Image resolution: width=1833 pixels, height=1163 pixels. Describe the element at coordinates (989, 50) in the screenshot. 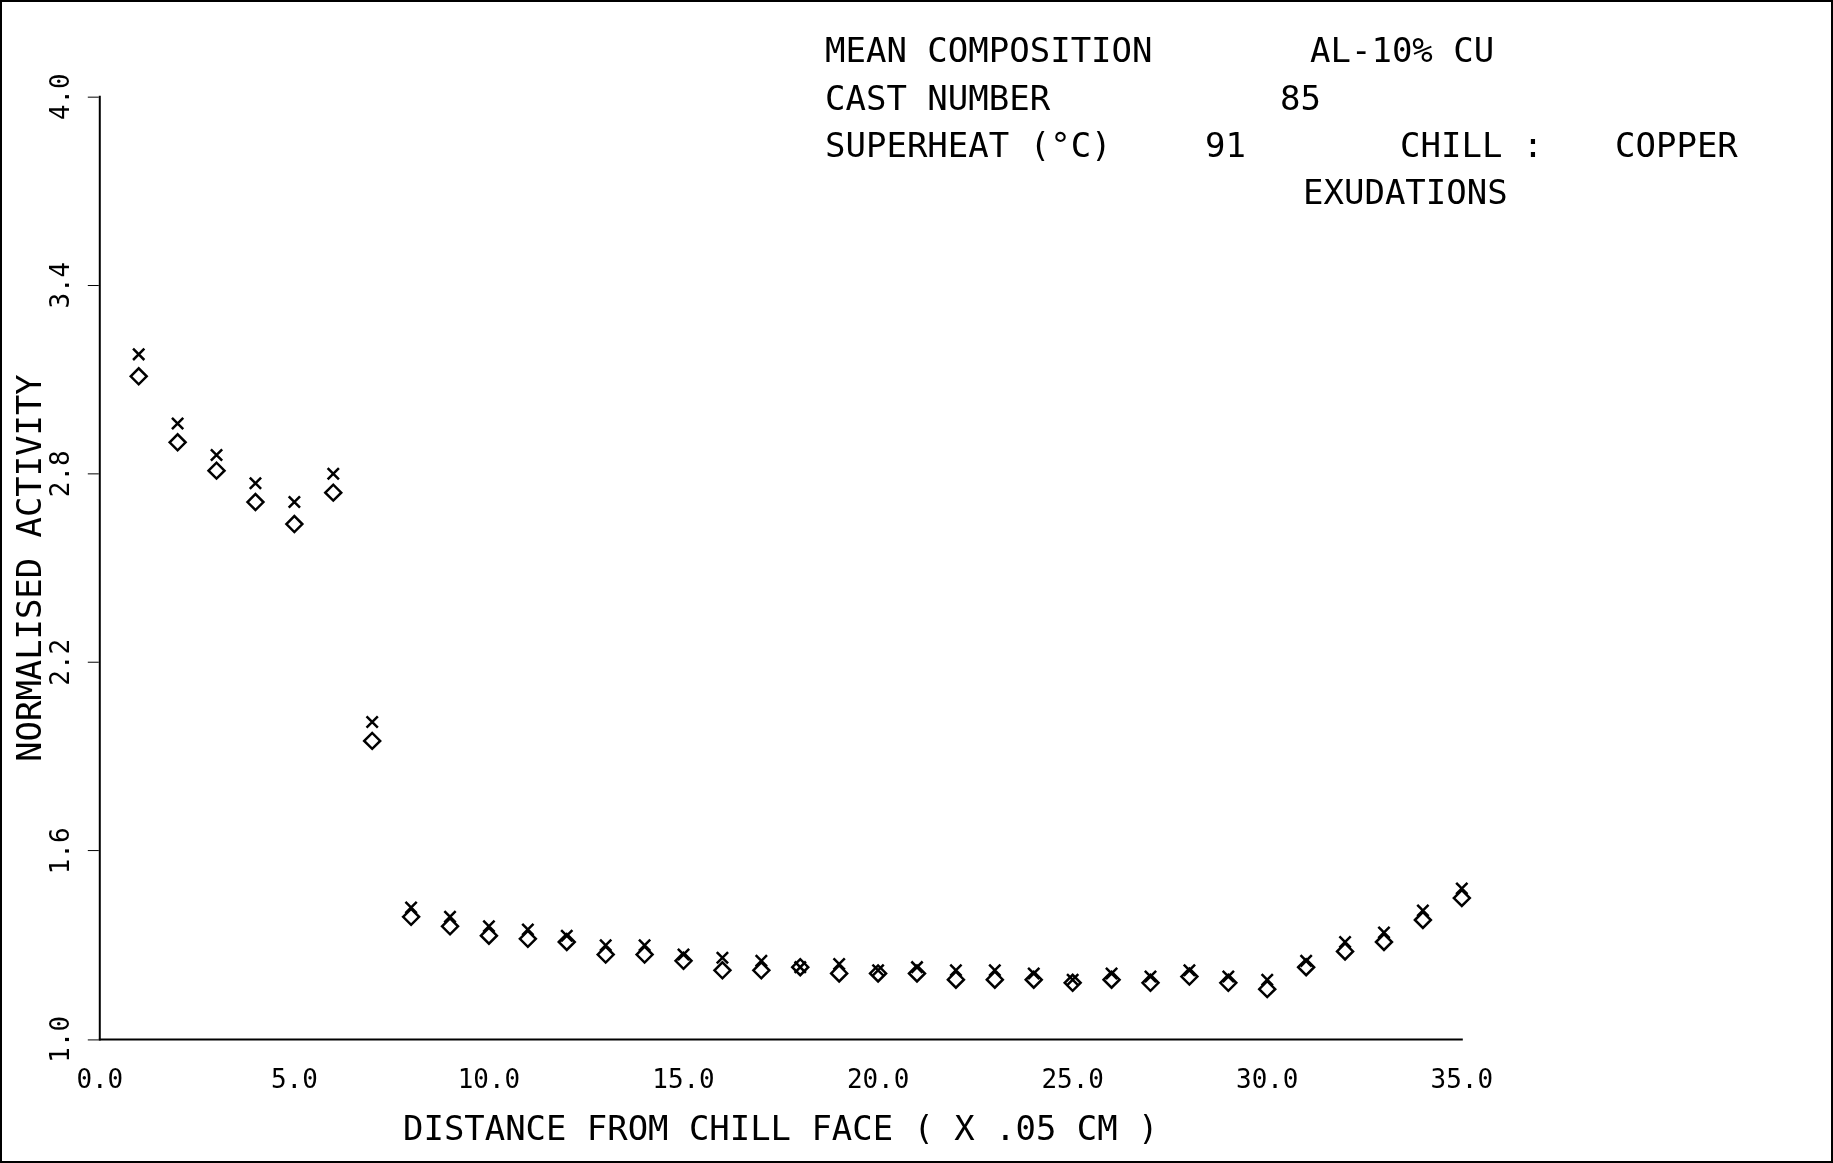

I see `text: MEAN COMPOSITION` at that location.